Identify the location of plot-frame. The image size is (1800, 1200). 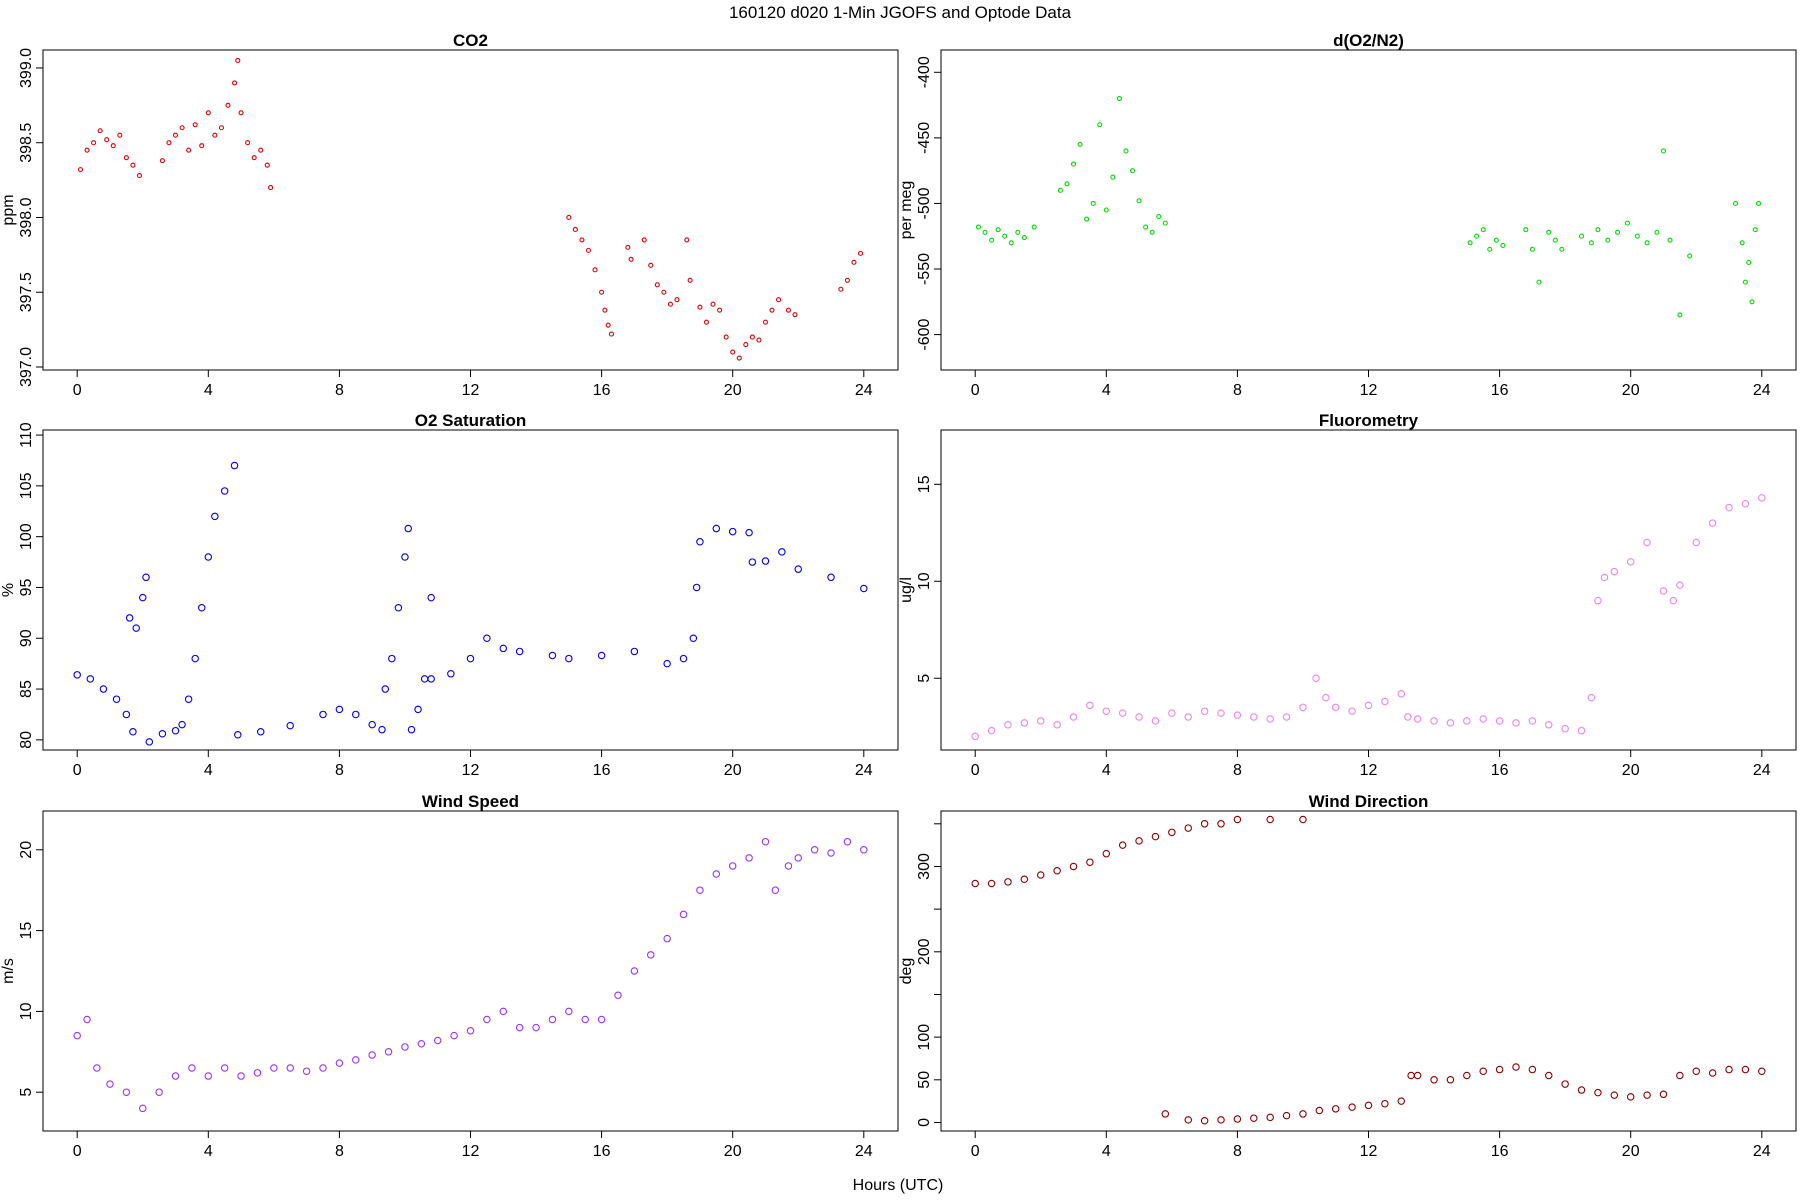
(1368, 210).